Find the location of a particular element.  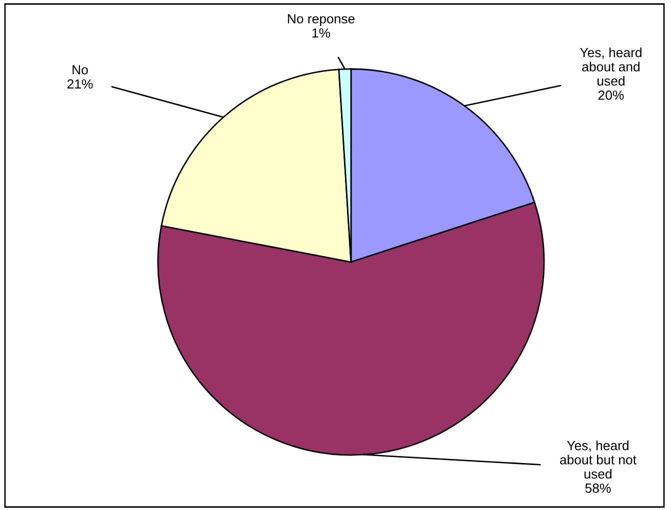

slice-label: No reponse is located at coordinates (321, 20).